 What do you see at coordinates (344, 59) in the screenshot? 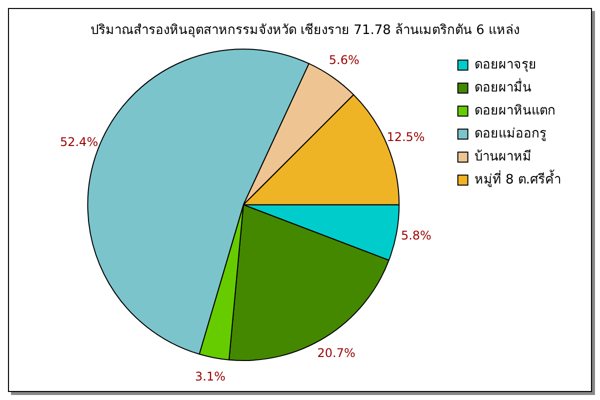
I see `data-label: 5.6%` at bounding box center [344, 59].